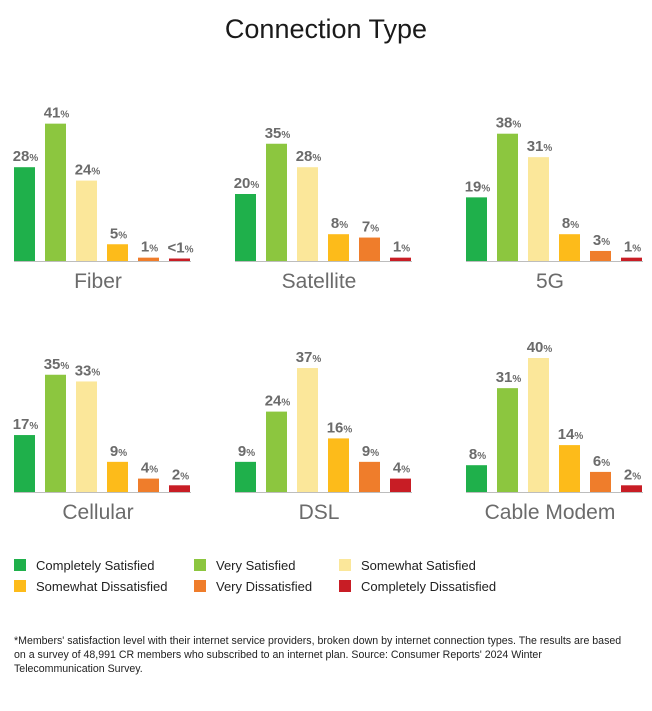 This screenshot has height=711, width=652. What do you see at coordinates (509, 123) in the screenshot?
I see `data-label: 38%` at bounding box center [509, 123].